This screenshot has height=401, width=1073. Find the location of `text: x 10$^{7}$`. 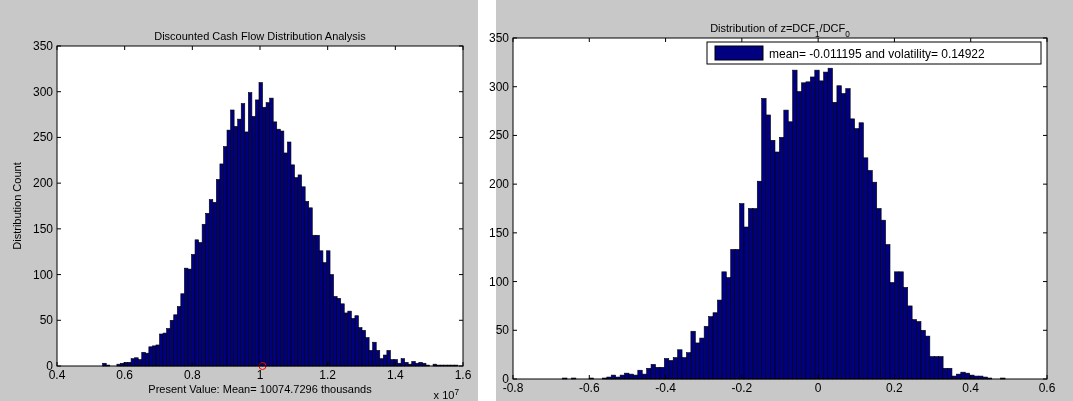

text: x 10$^{7}$ is located at coordinates (446, 394).